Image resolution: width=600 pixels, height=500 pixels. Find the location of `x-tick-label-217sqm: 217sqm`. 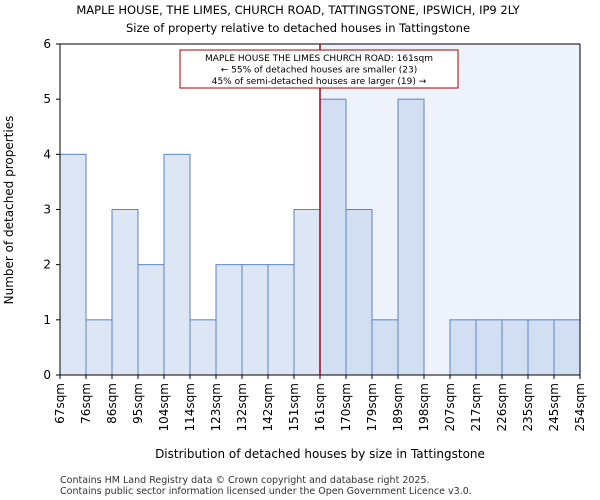

x-tick-label-217sqm: 217sqm is located at coordinates (476, 407).